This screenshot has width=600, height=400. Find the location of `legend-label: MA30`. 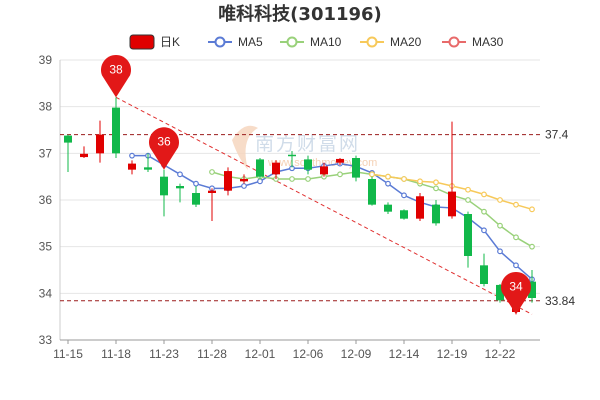

legend-label: MA30 is located at coordinates (488, 42).